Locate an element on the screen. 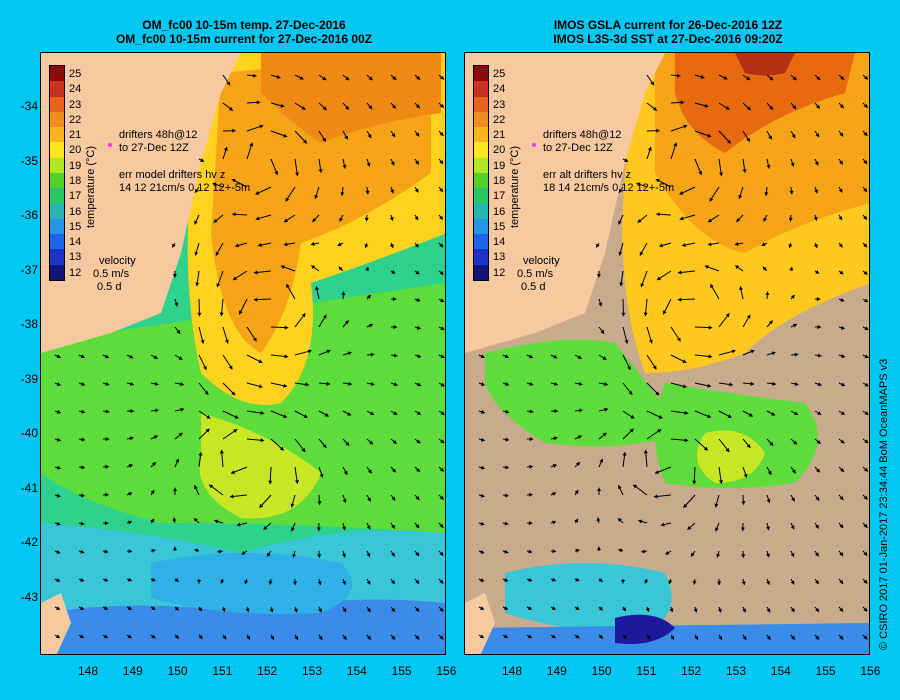 The width and height of the screenshot is (900, 700). latitude-tick-label: -37 is located at coordinates (29, 269).